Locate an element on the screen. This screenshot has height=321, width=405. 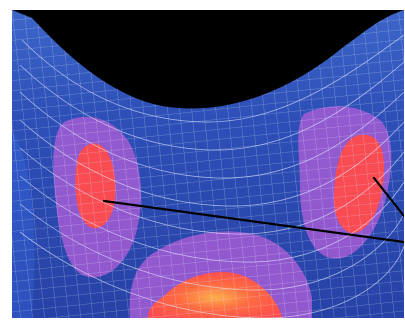
annotation-line-main is located at coordinates (253, 221).